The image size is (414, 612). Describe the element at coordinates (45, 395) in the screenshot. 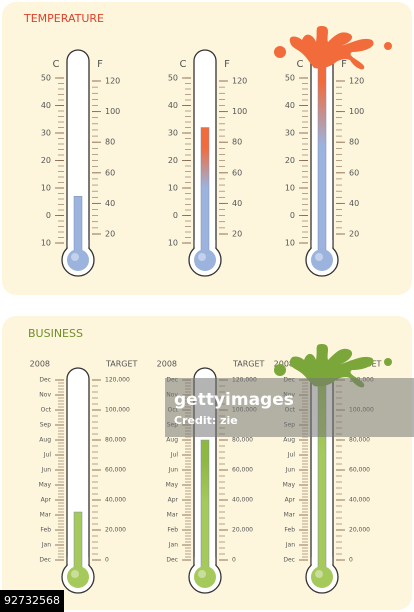

I see `left-tick-label: Nov` at that location.